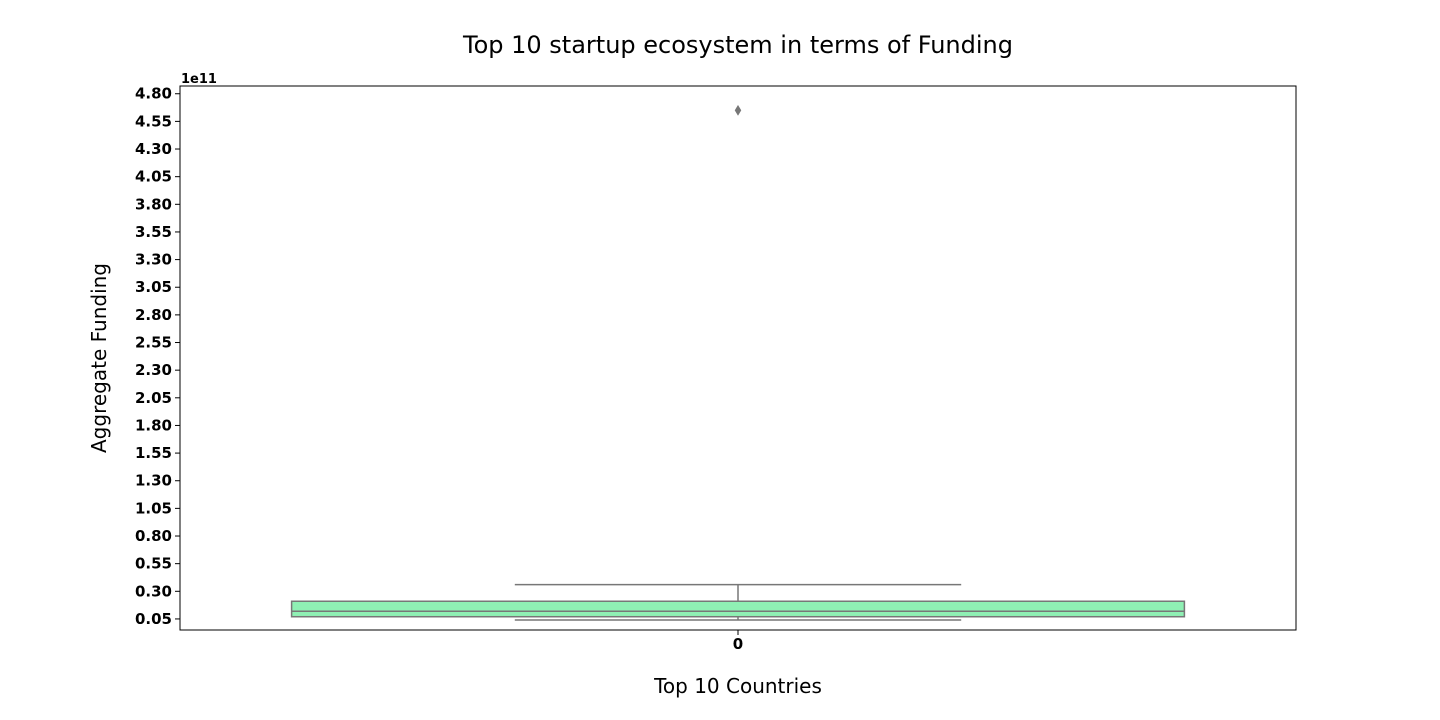 This screenshot has height=720, width=1440. I want to click on y-tick-label: 0.05, so click(153, 619).